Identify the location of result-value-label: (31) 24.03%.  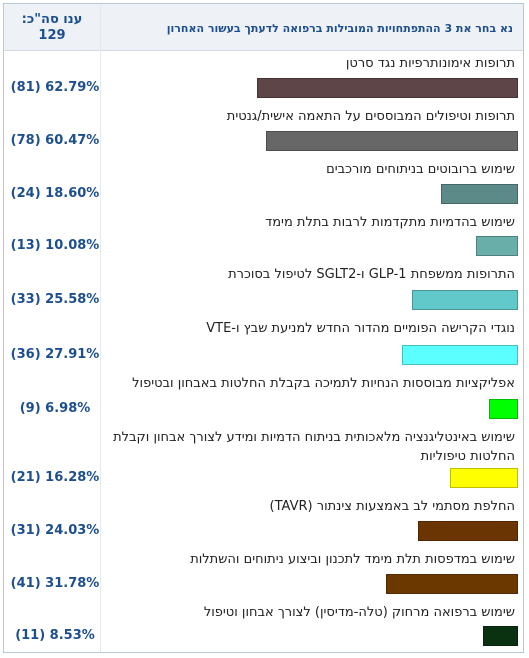
(55, 530).